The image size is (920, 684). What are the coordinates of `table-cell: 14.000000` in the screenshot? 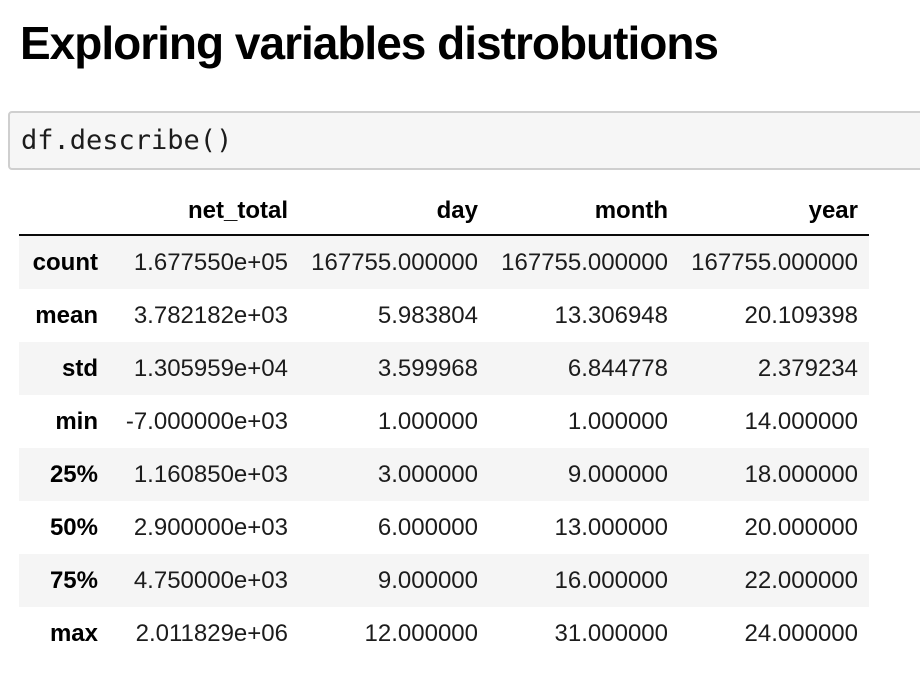 It's located at (801, 421).